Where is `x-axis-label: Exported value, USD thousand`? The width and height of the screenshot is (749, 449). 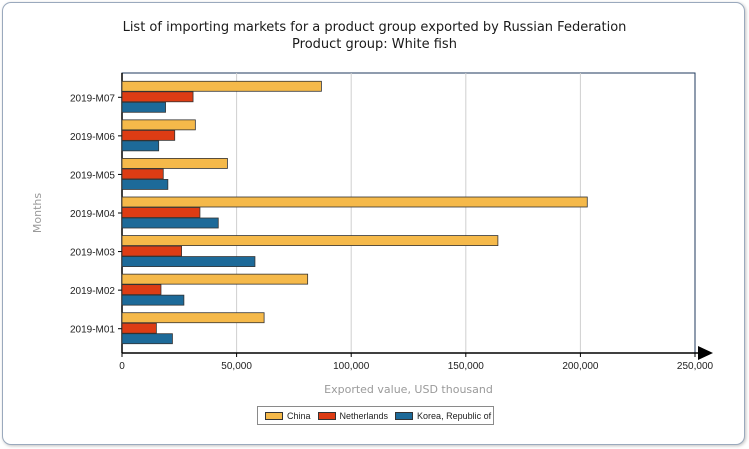
x-axis-label: Exported value, USD thousand is located at coordinates (408, 389).